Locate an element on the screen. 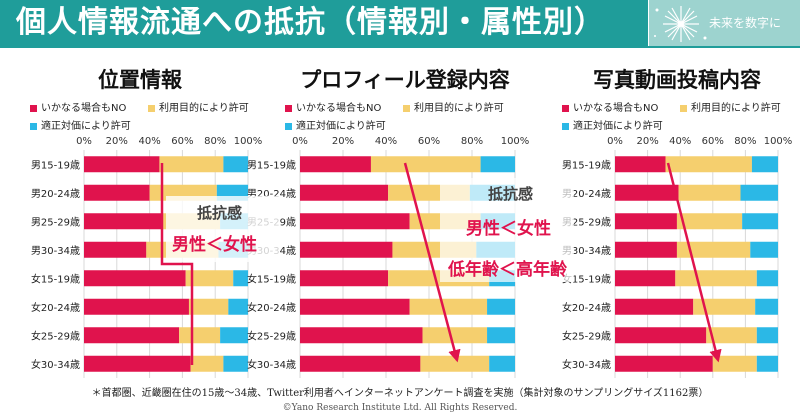 This screenshot has width=800, height=419. legend-profile-1: いかなる場合もNO is located at coordinates (333, 106).